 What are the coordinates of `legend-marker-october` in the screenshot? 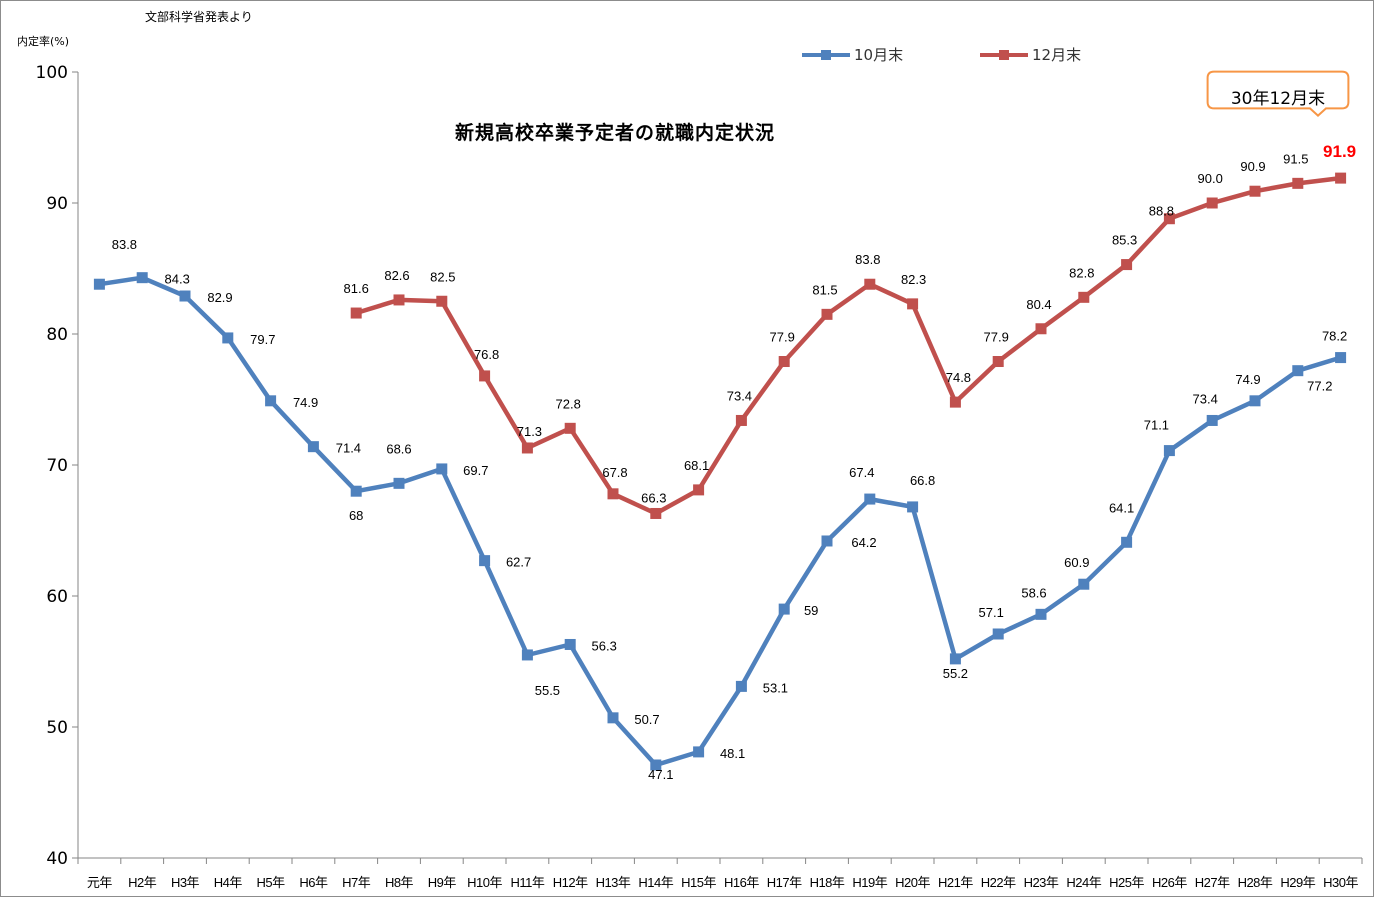 It's located at (826, 55).